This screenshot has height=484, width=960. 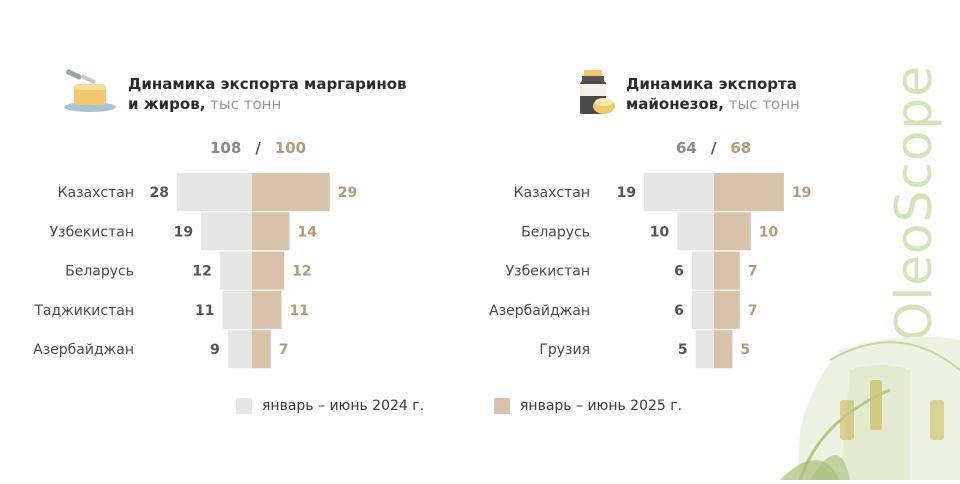 I want to click on value-label-2024-1-3: 6, so click(x=679, y=311).